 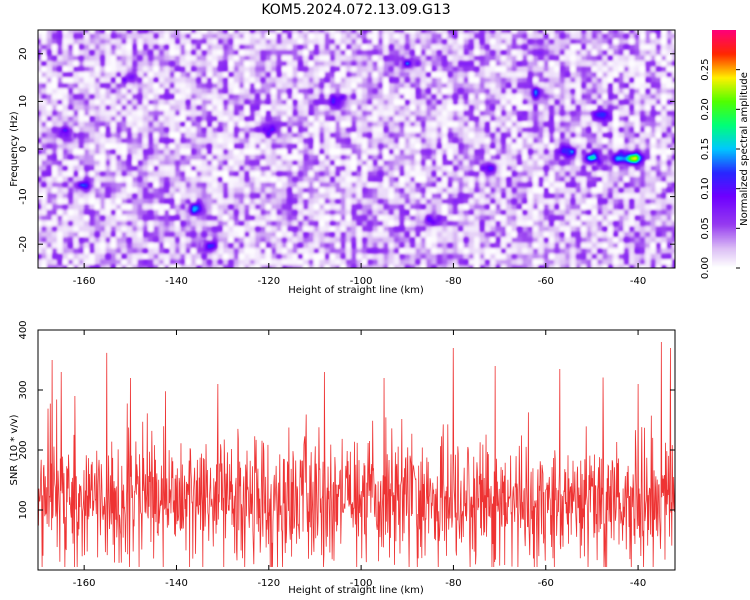 I want to click on y-tick-label: -10, so click(x=23, y=196).